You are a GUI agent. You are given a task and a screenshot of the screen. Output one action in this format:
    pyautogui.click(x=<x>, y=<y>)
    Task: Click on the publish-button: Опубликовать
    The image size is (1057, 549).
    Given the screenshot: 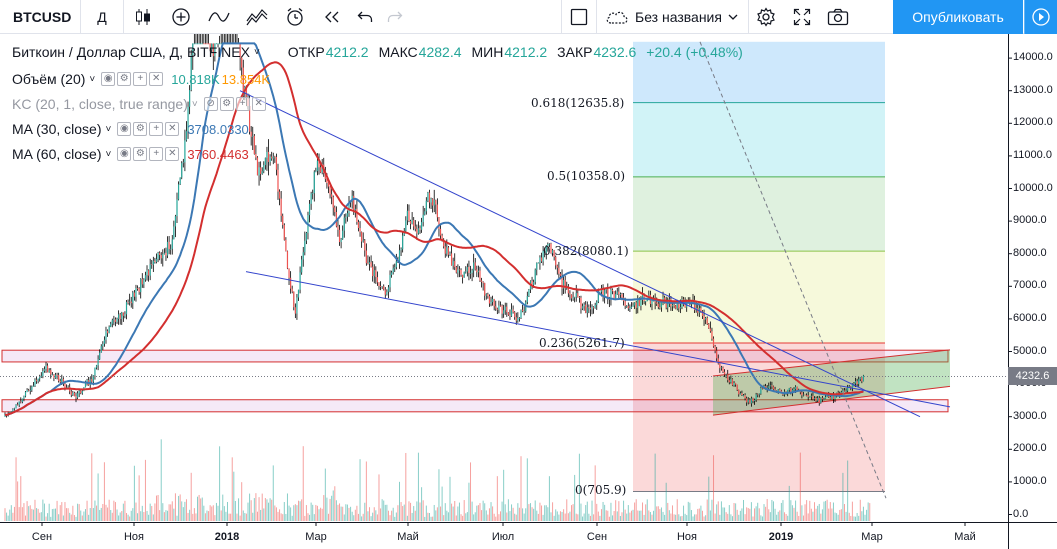 What is the action you would take?
    pyautogui.click(x=958, y=17)
    